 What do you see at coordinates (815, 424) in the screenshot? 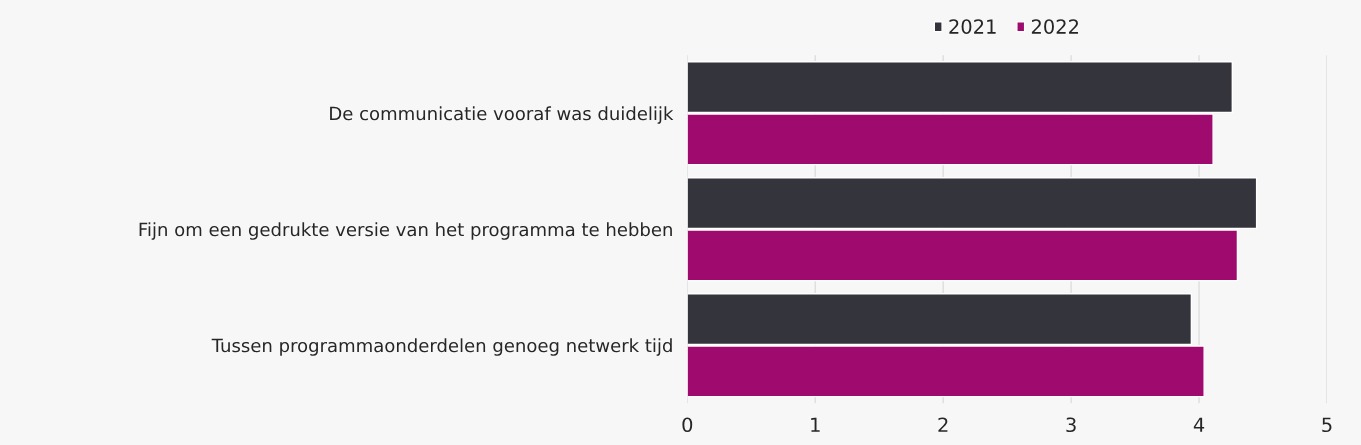
I see `x-tick-label: 1` at bounding box center [815, 424].